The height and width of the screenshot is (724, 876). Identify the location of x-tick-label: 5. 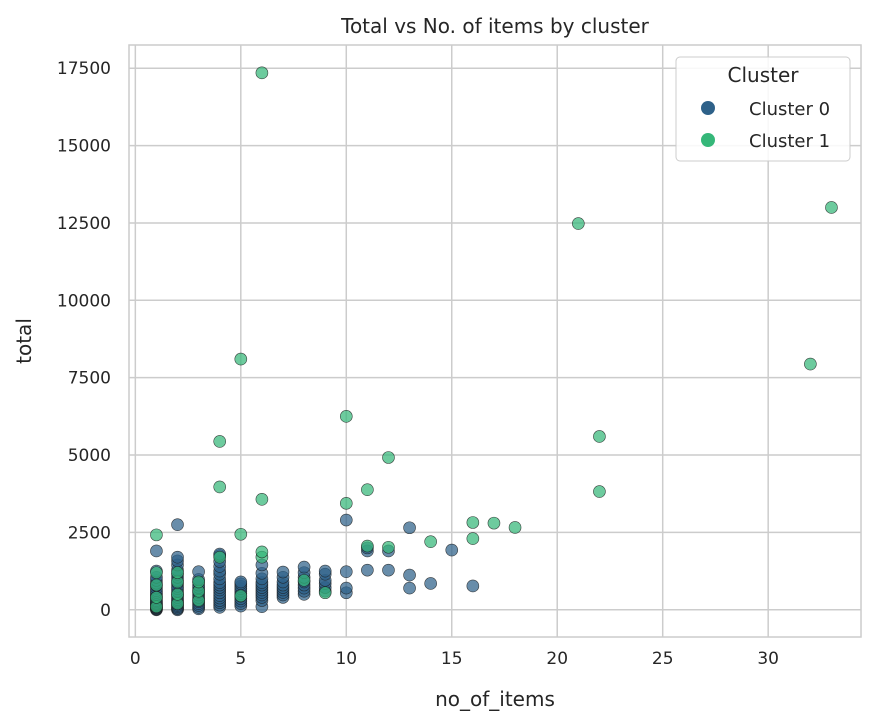
(240, 659).